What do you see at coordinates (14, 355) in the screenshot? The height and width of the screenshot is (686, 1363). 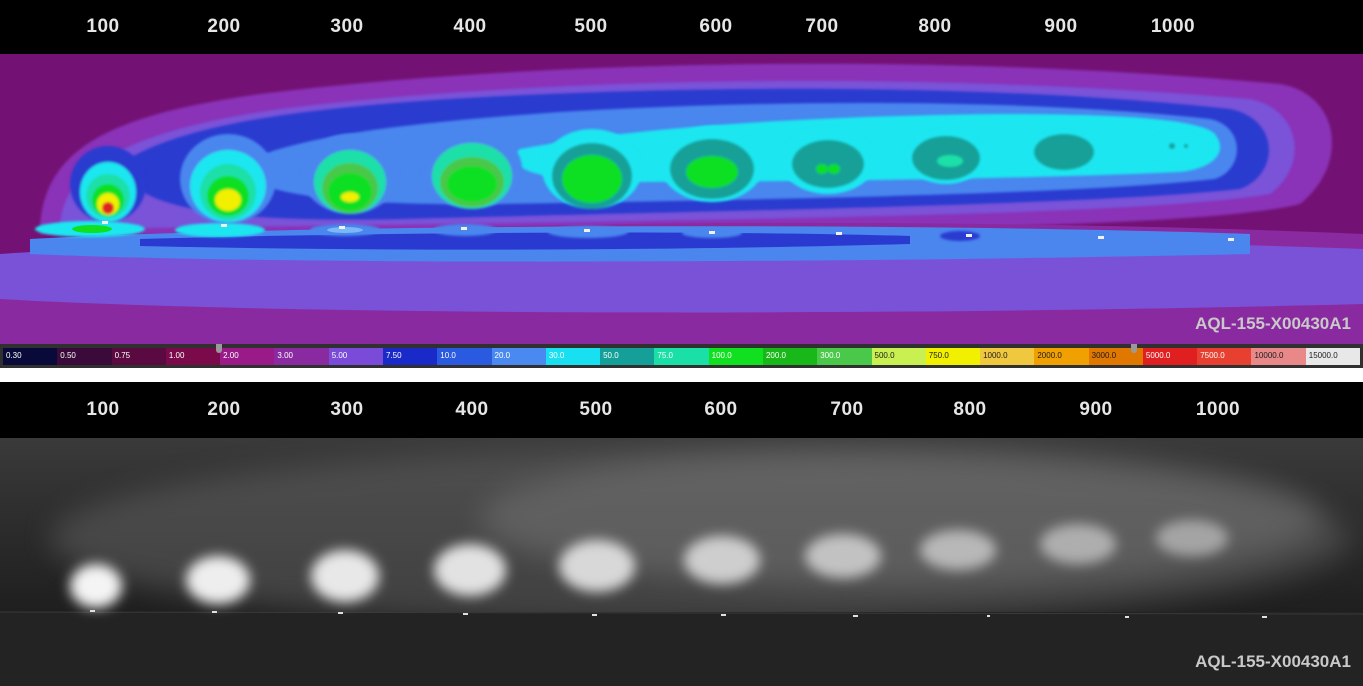 I see `legend-value: 0.30` at bounding box center [14, 355].